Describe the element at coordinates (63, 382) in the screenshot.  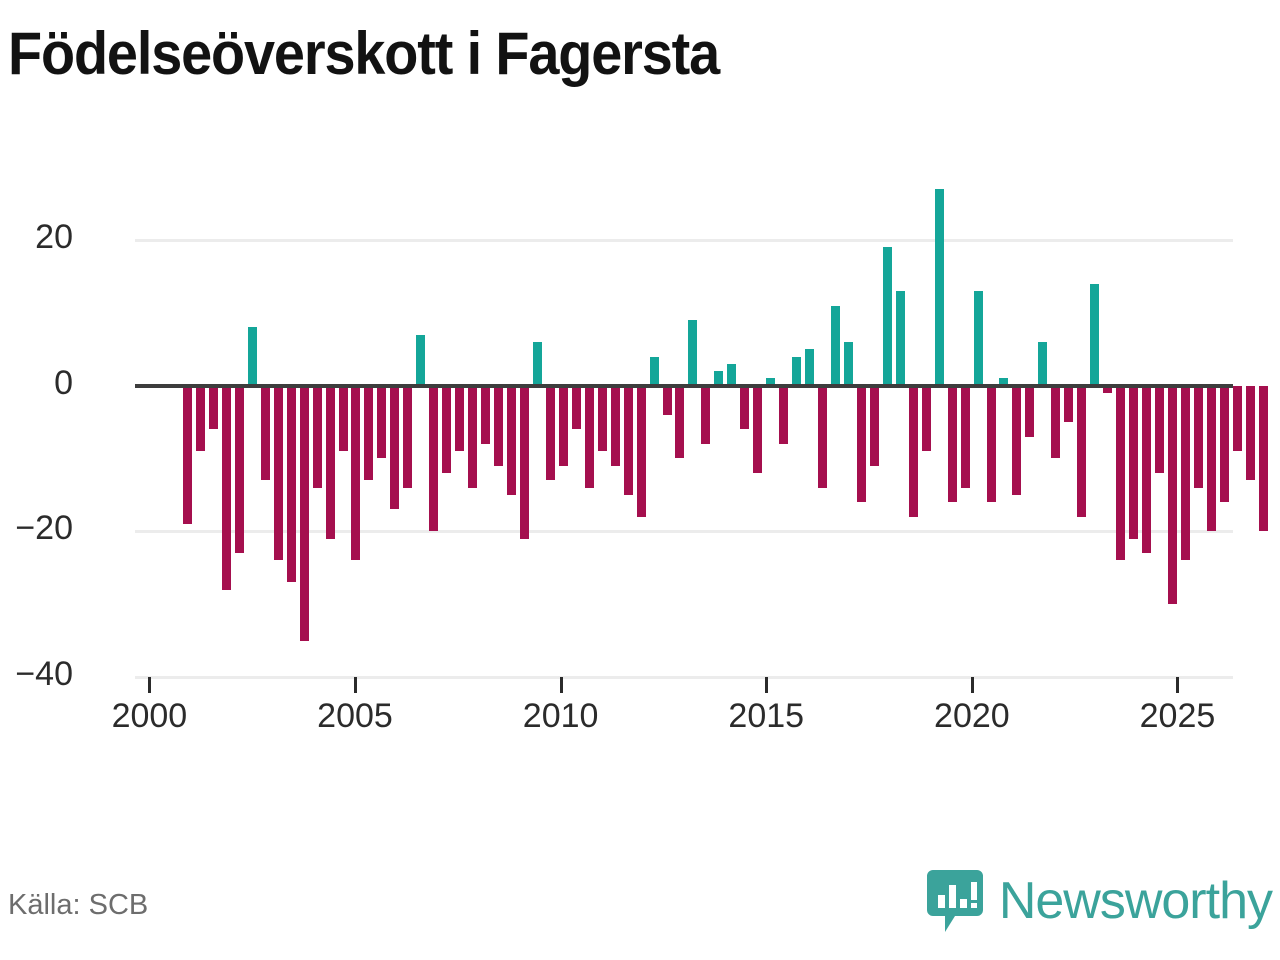
I see `y-tick-label: 0` at that location.